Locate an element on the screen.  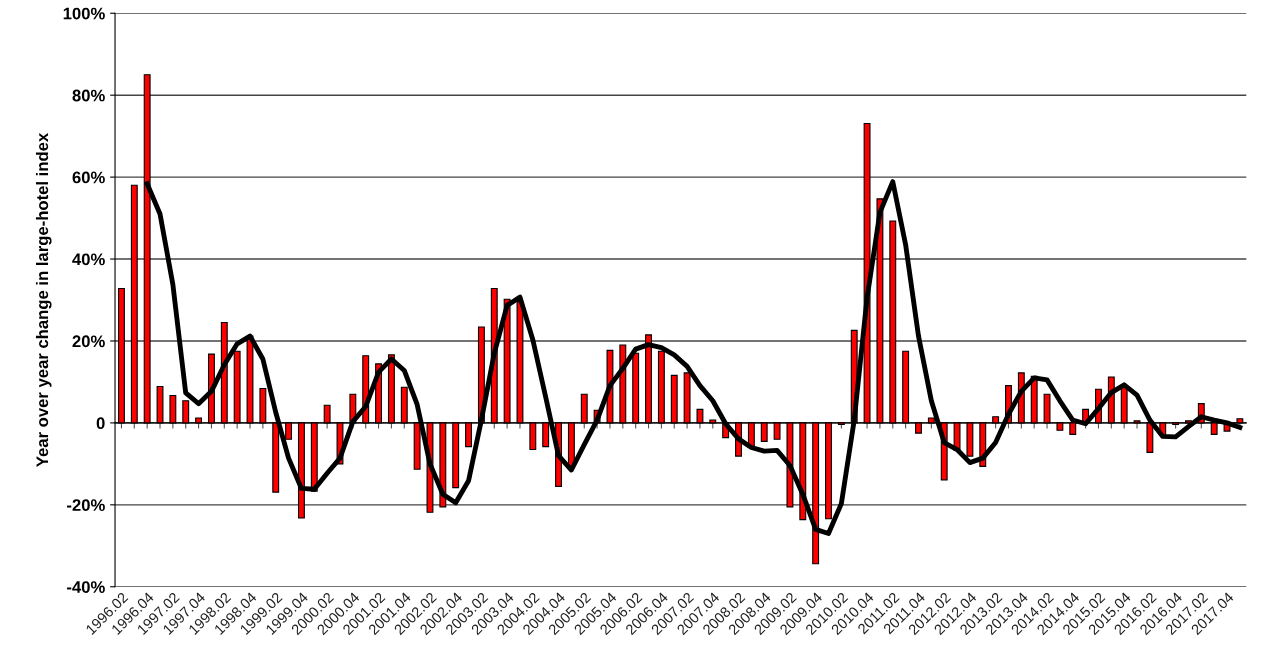
y-tick-label: 40% is located at coordinates (88, 259).